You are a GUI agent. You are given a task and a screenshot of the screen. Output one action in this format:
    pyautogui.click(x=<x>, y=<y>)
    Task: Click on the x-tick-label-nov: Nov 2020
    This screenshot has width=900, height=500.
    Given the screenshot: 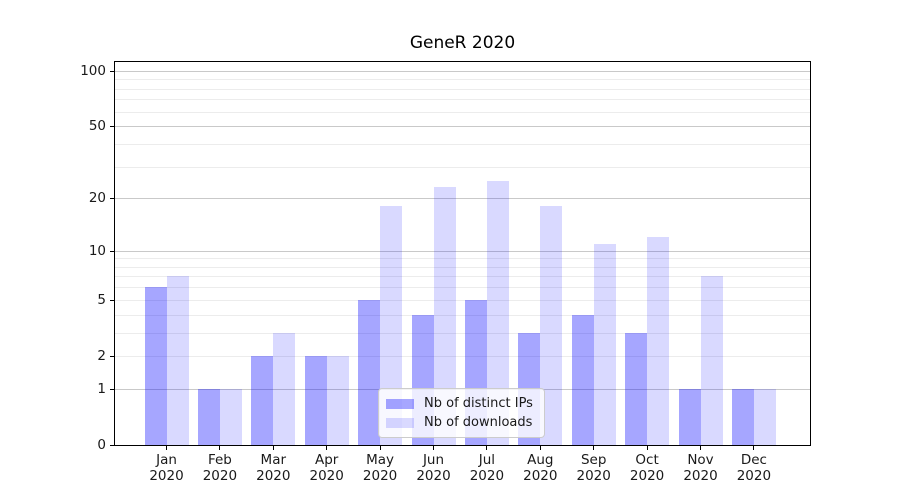 What is the action you would take?
    pyautogui.click(x=701, y=468)
    